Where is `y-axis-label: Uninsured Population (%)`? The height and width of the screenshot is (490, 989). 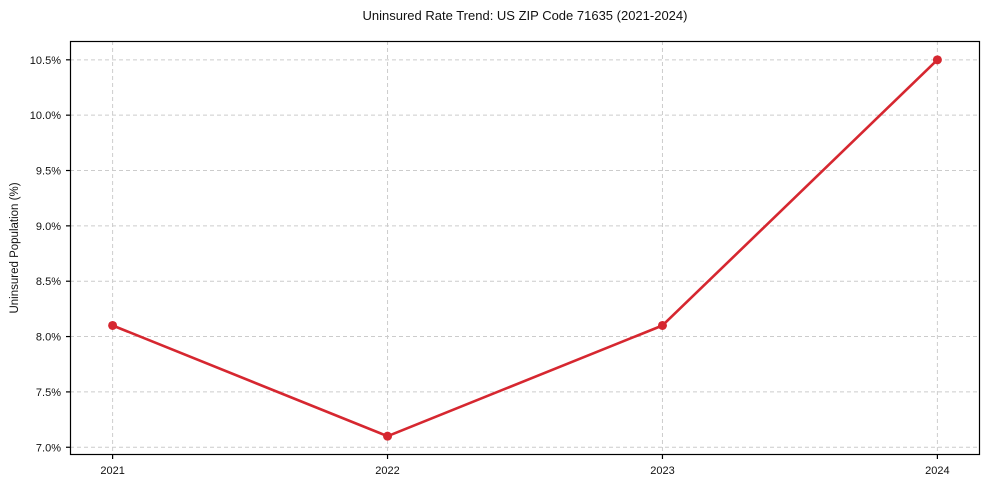 y-axis-label: Uninsured Population (%) is located at coordinates (15, 248).